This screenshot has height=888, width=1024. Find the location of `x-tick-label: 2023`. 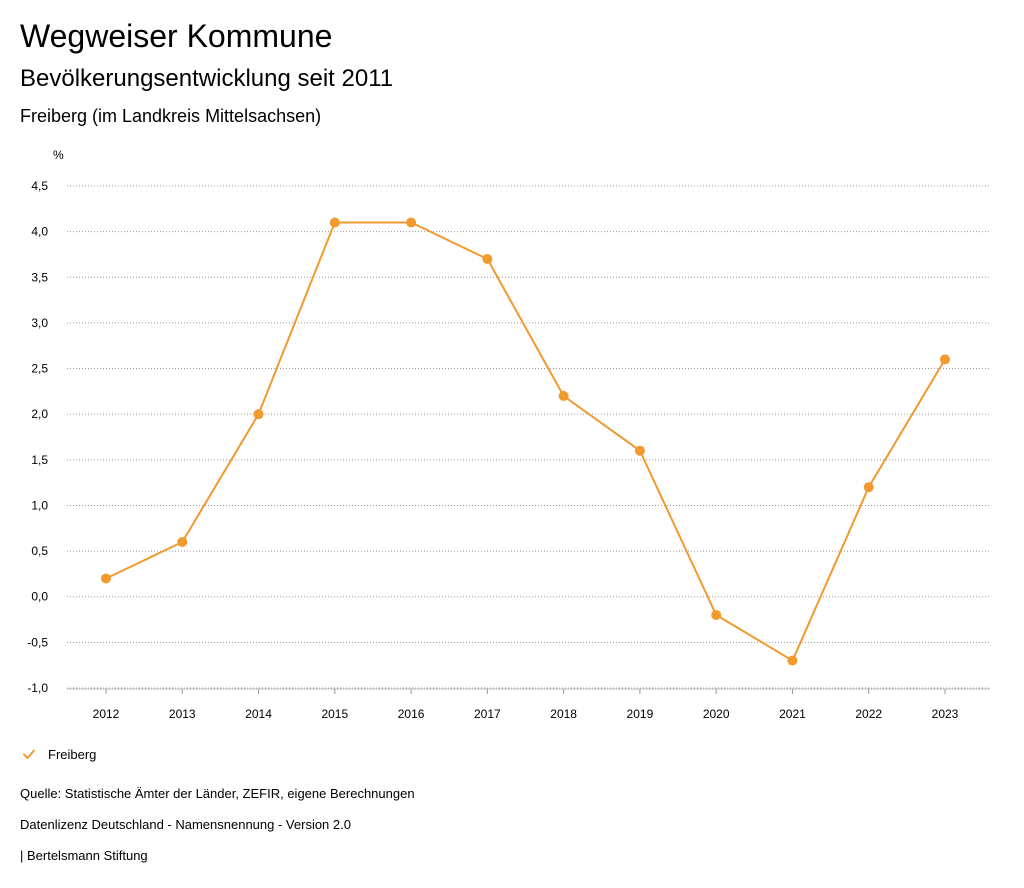

x-tick-label: 2023 is located at coordinates (945, 714).